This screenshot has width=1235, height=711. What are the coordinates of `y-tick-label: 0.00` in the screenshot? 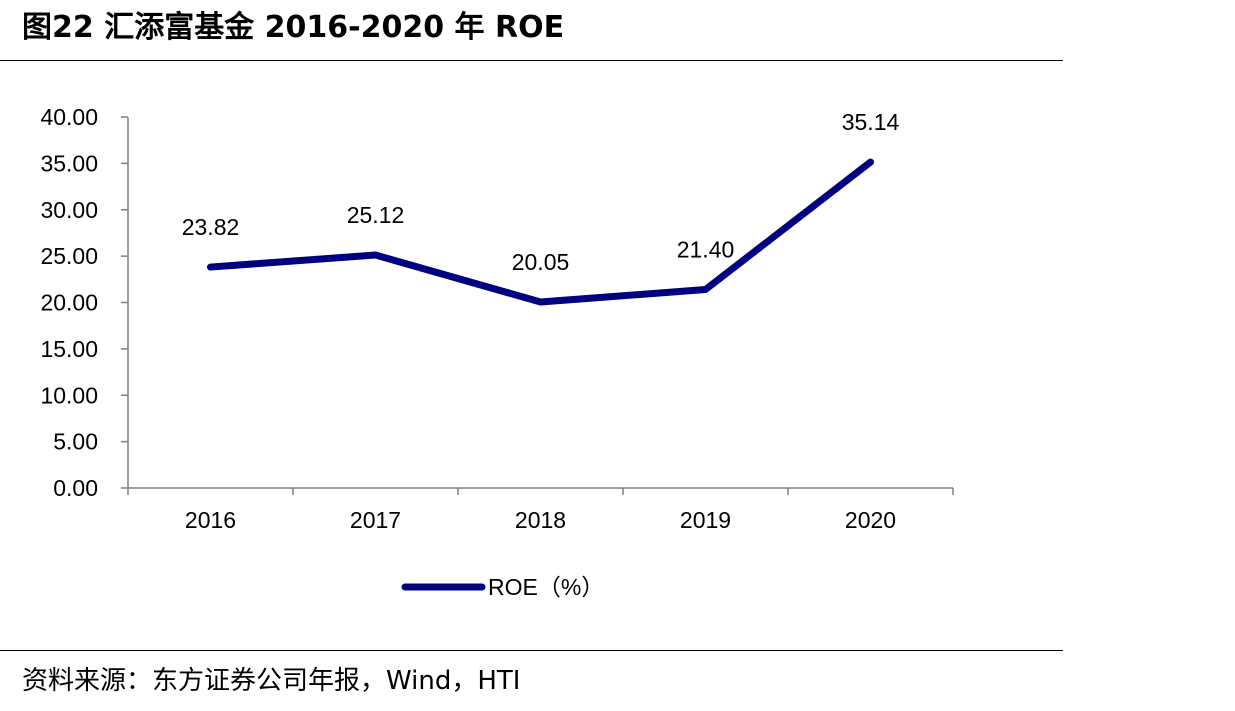 It's located at (75, 488).